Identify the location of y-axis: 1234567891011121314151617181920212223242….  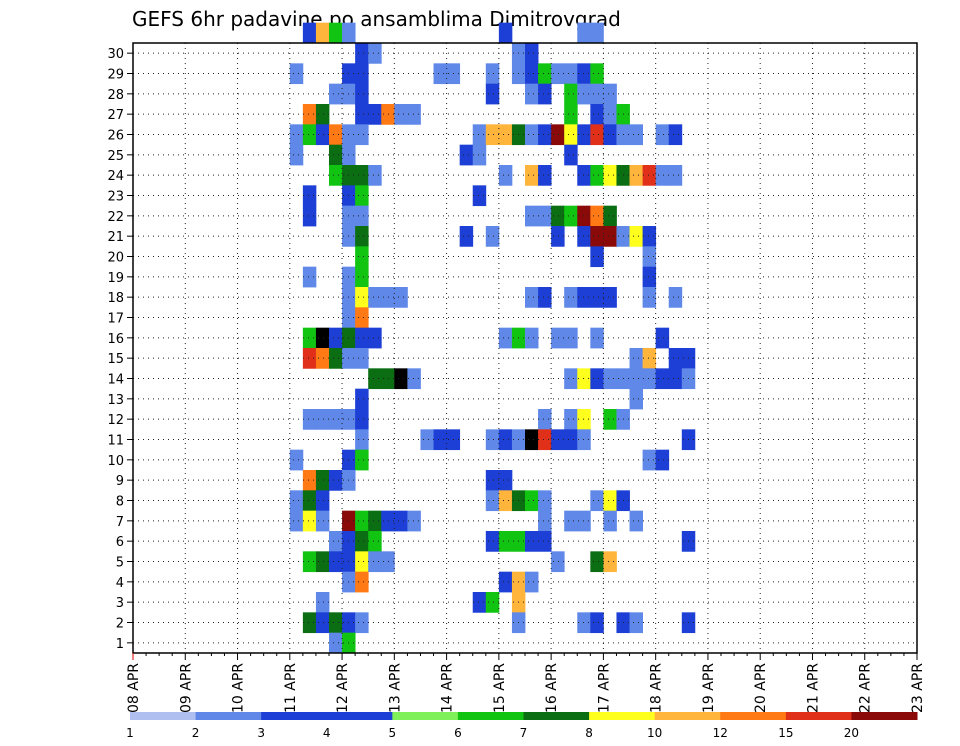
(120, 349).